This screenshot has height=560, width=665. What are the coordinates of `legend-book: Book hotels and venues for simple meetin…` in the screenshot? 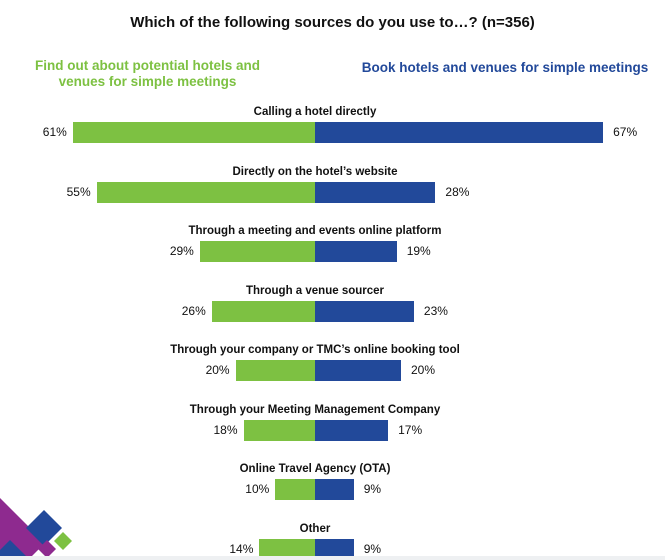 It's located at (505, 67).